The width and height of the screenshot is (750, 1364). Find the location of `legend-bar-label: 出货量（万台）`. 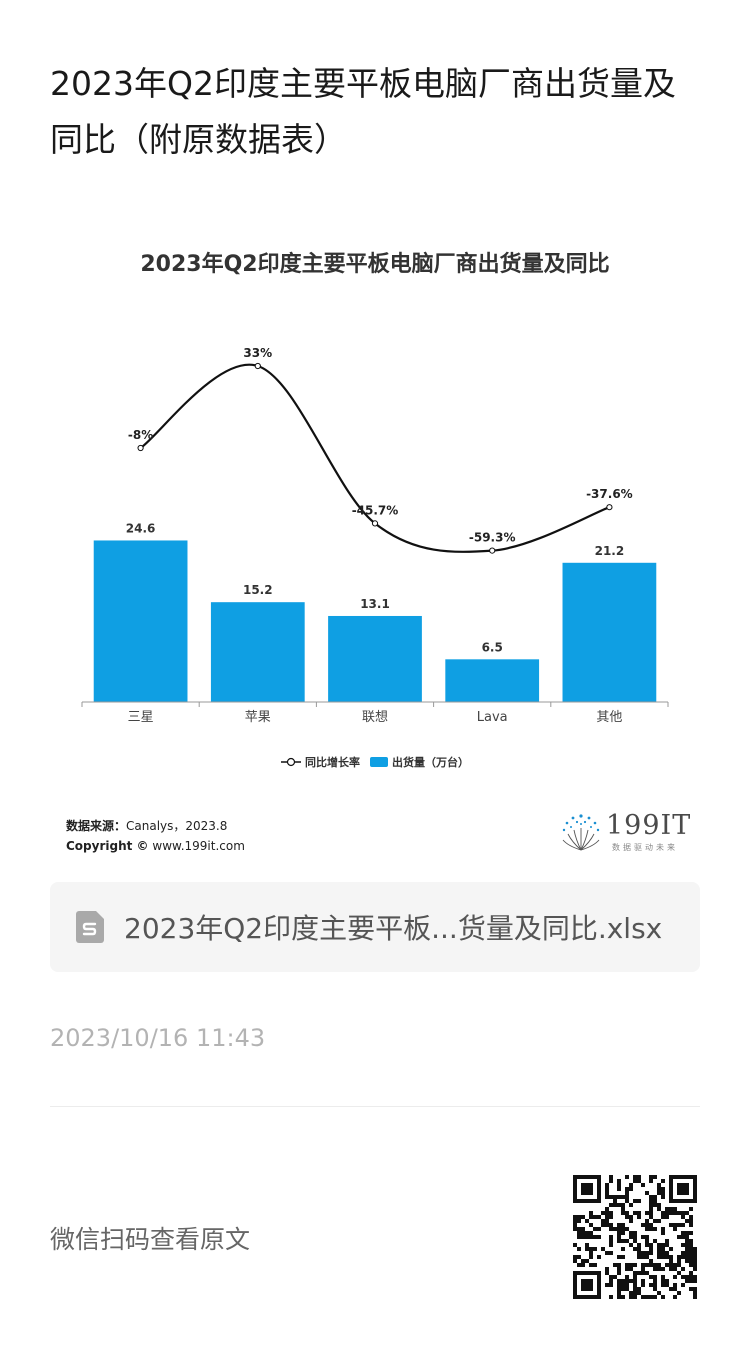

legend-bar-label: 出货量（万台） is located at coordinates (430, 762).